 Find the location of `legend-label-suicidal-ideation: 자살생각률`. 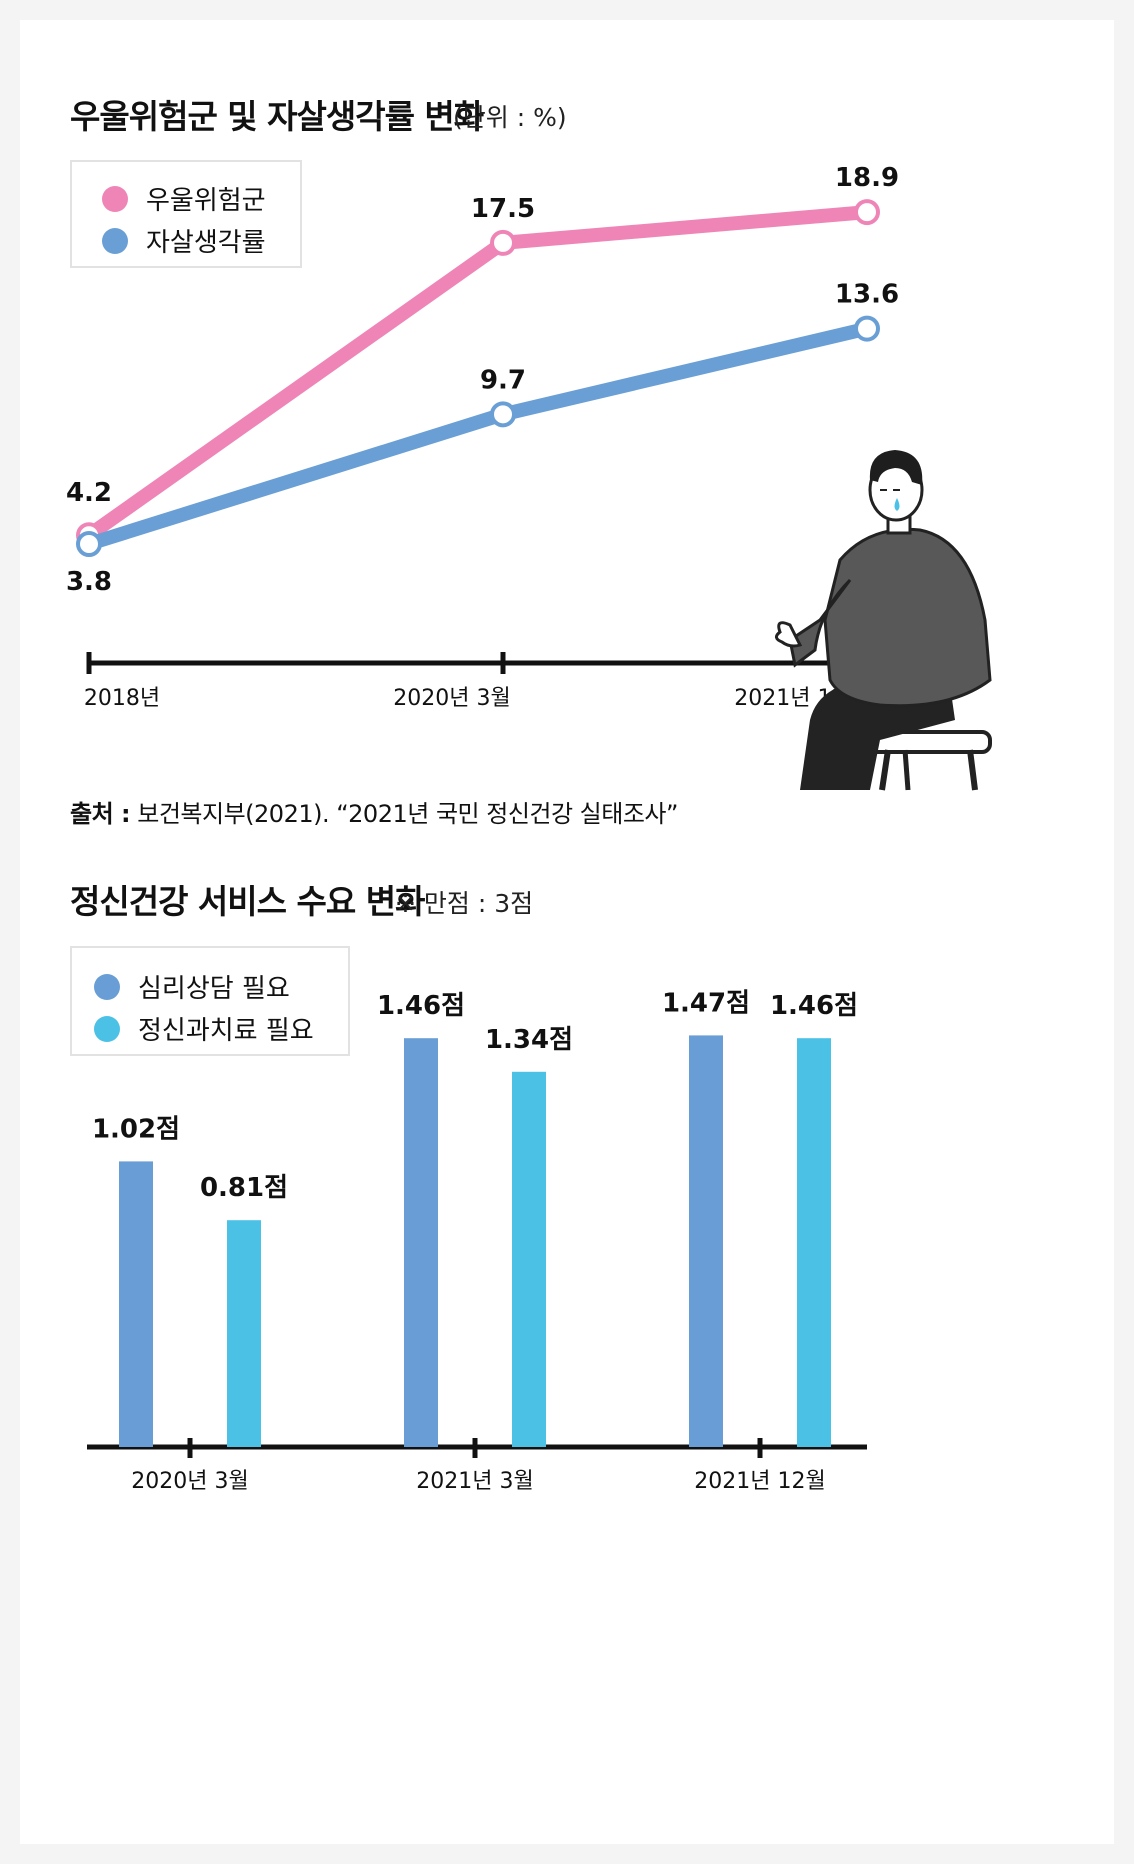

legend-label-suicidal-ideation: 자살생각률 is located at coordinates (206, 243).